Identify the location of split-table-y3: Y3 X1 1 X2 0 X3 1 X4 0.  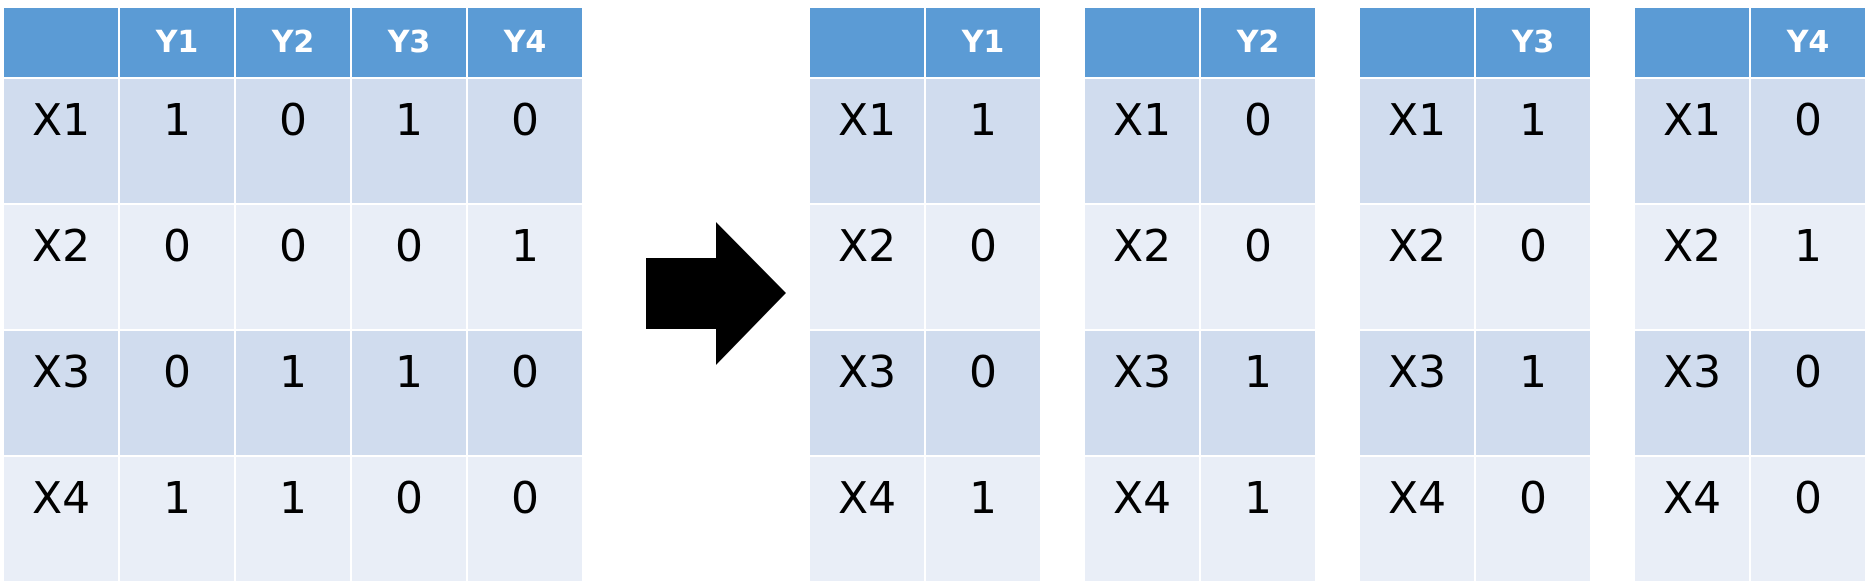
(1475, 294).